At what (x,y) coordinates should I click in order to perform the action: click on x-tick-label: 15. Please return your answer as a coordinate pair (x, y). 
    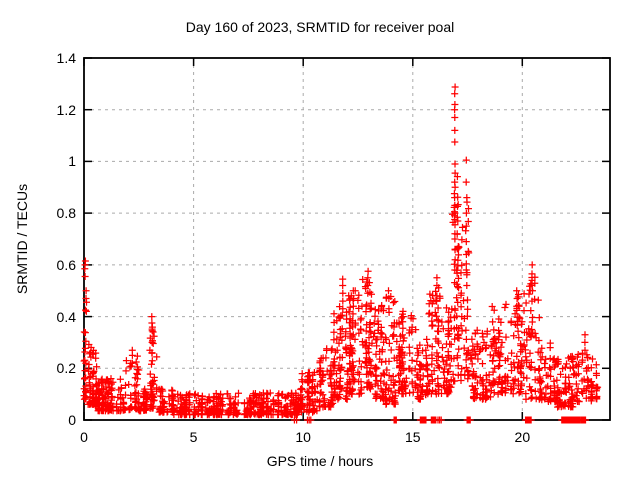
    Looking at the image, I should click on (412, 437).